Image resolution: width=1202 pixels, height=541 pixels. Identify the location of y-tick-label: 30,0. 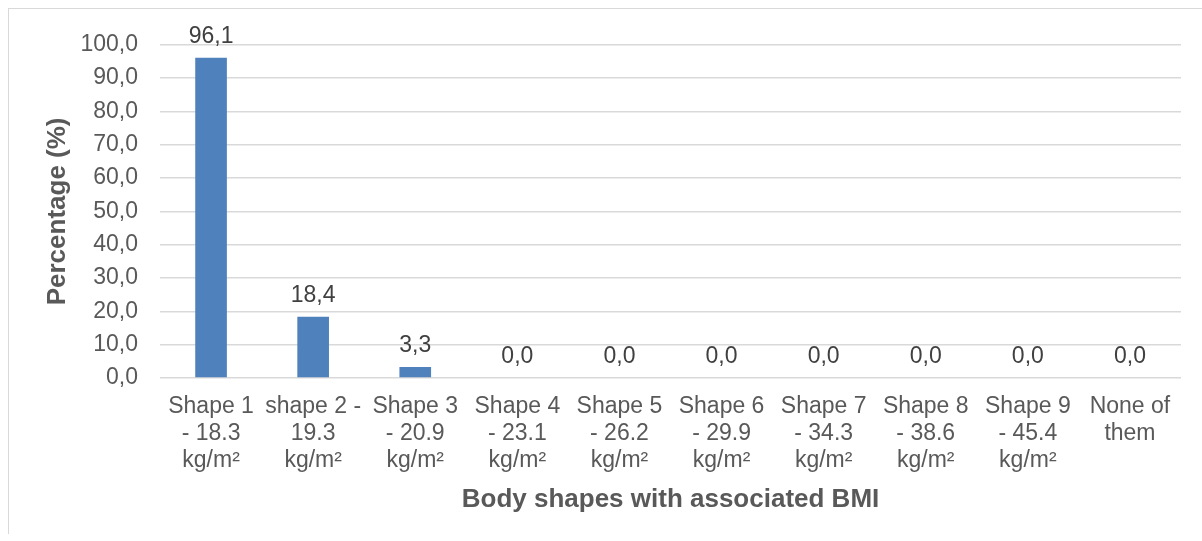
(115, 276).